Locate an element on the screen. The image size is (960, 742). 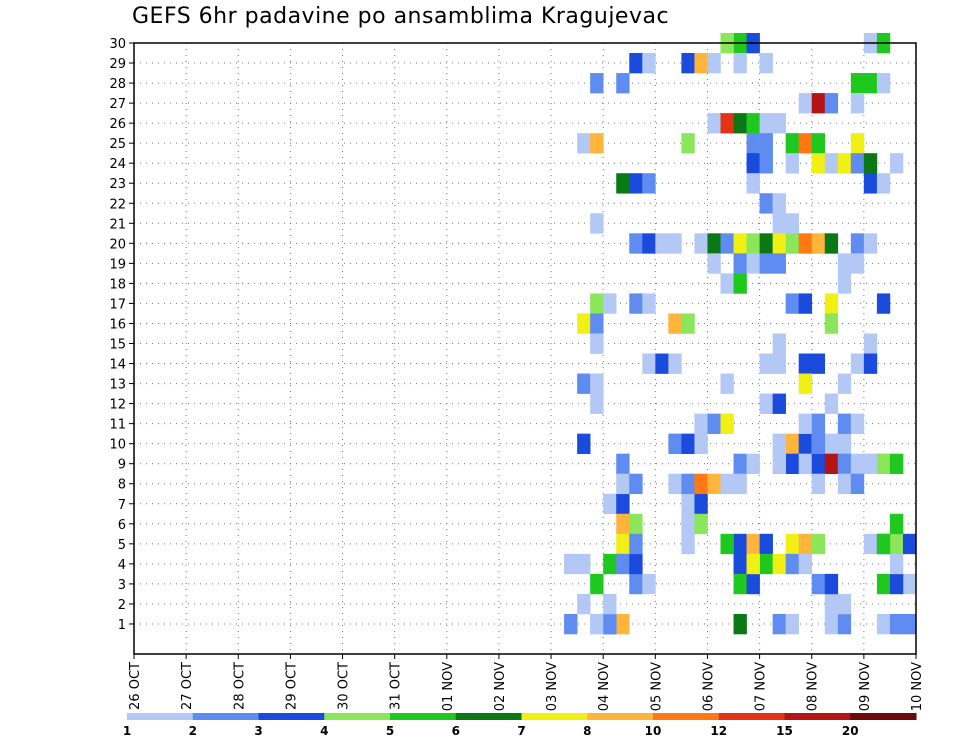
y-tick-label: 8 is located at coordinates (122, 485).